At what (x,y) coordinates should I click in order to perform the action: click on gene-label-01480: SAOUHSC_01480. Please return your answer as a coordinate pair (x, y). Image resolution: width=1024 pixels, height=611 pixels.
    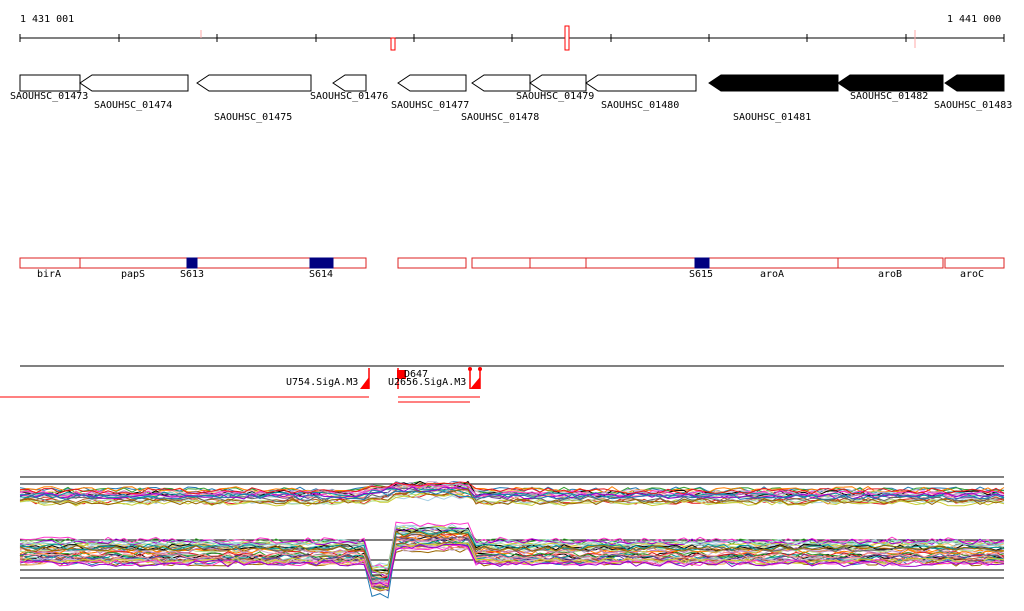
    Looking at the image, I should click on (640, 105).